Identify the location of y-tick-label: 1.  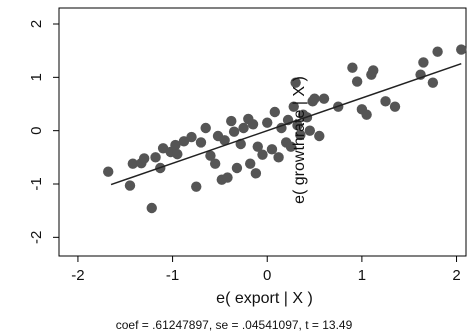
(36, 77).